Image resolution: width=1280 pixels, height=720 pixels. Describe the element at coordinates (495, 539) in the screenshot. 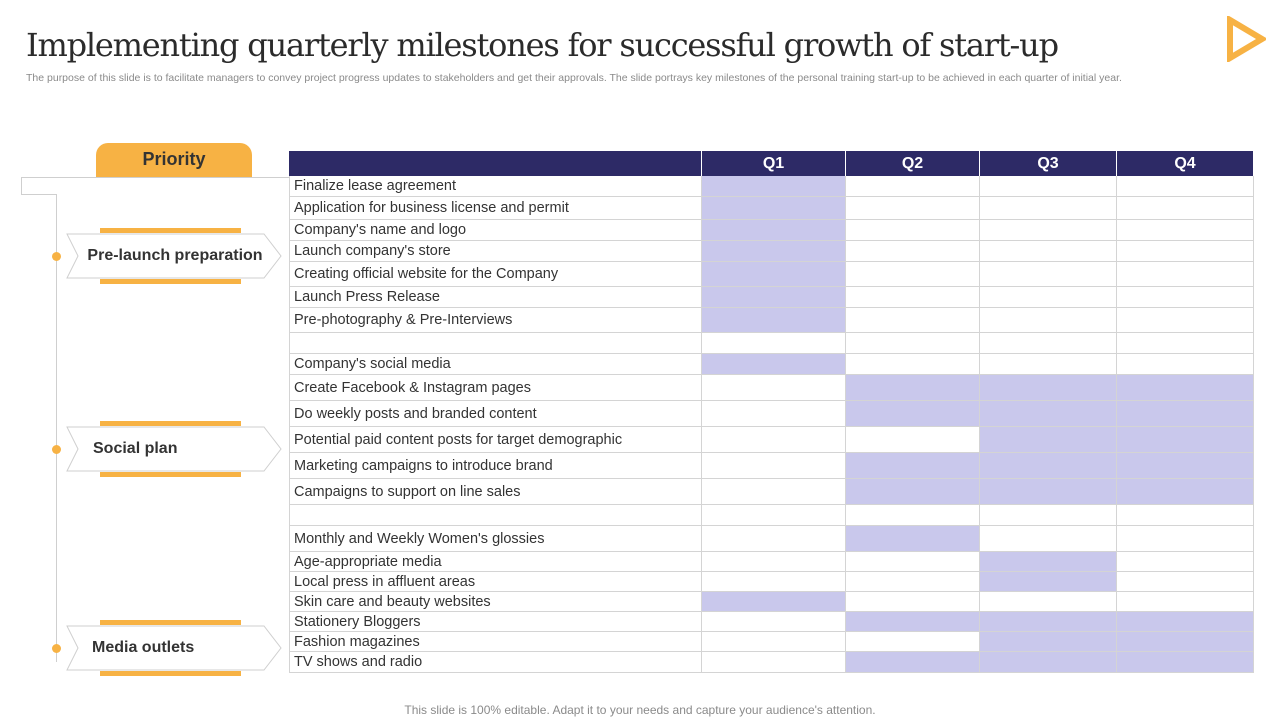

I see `task-cell: Monthly and Weekly Women's glossies` at that location.